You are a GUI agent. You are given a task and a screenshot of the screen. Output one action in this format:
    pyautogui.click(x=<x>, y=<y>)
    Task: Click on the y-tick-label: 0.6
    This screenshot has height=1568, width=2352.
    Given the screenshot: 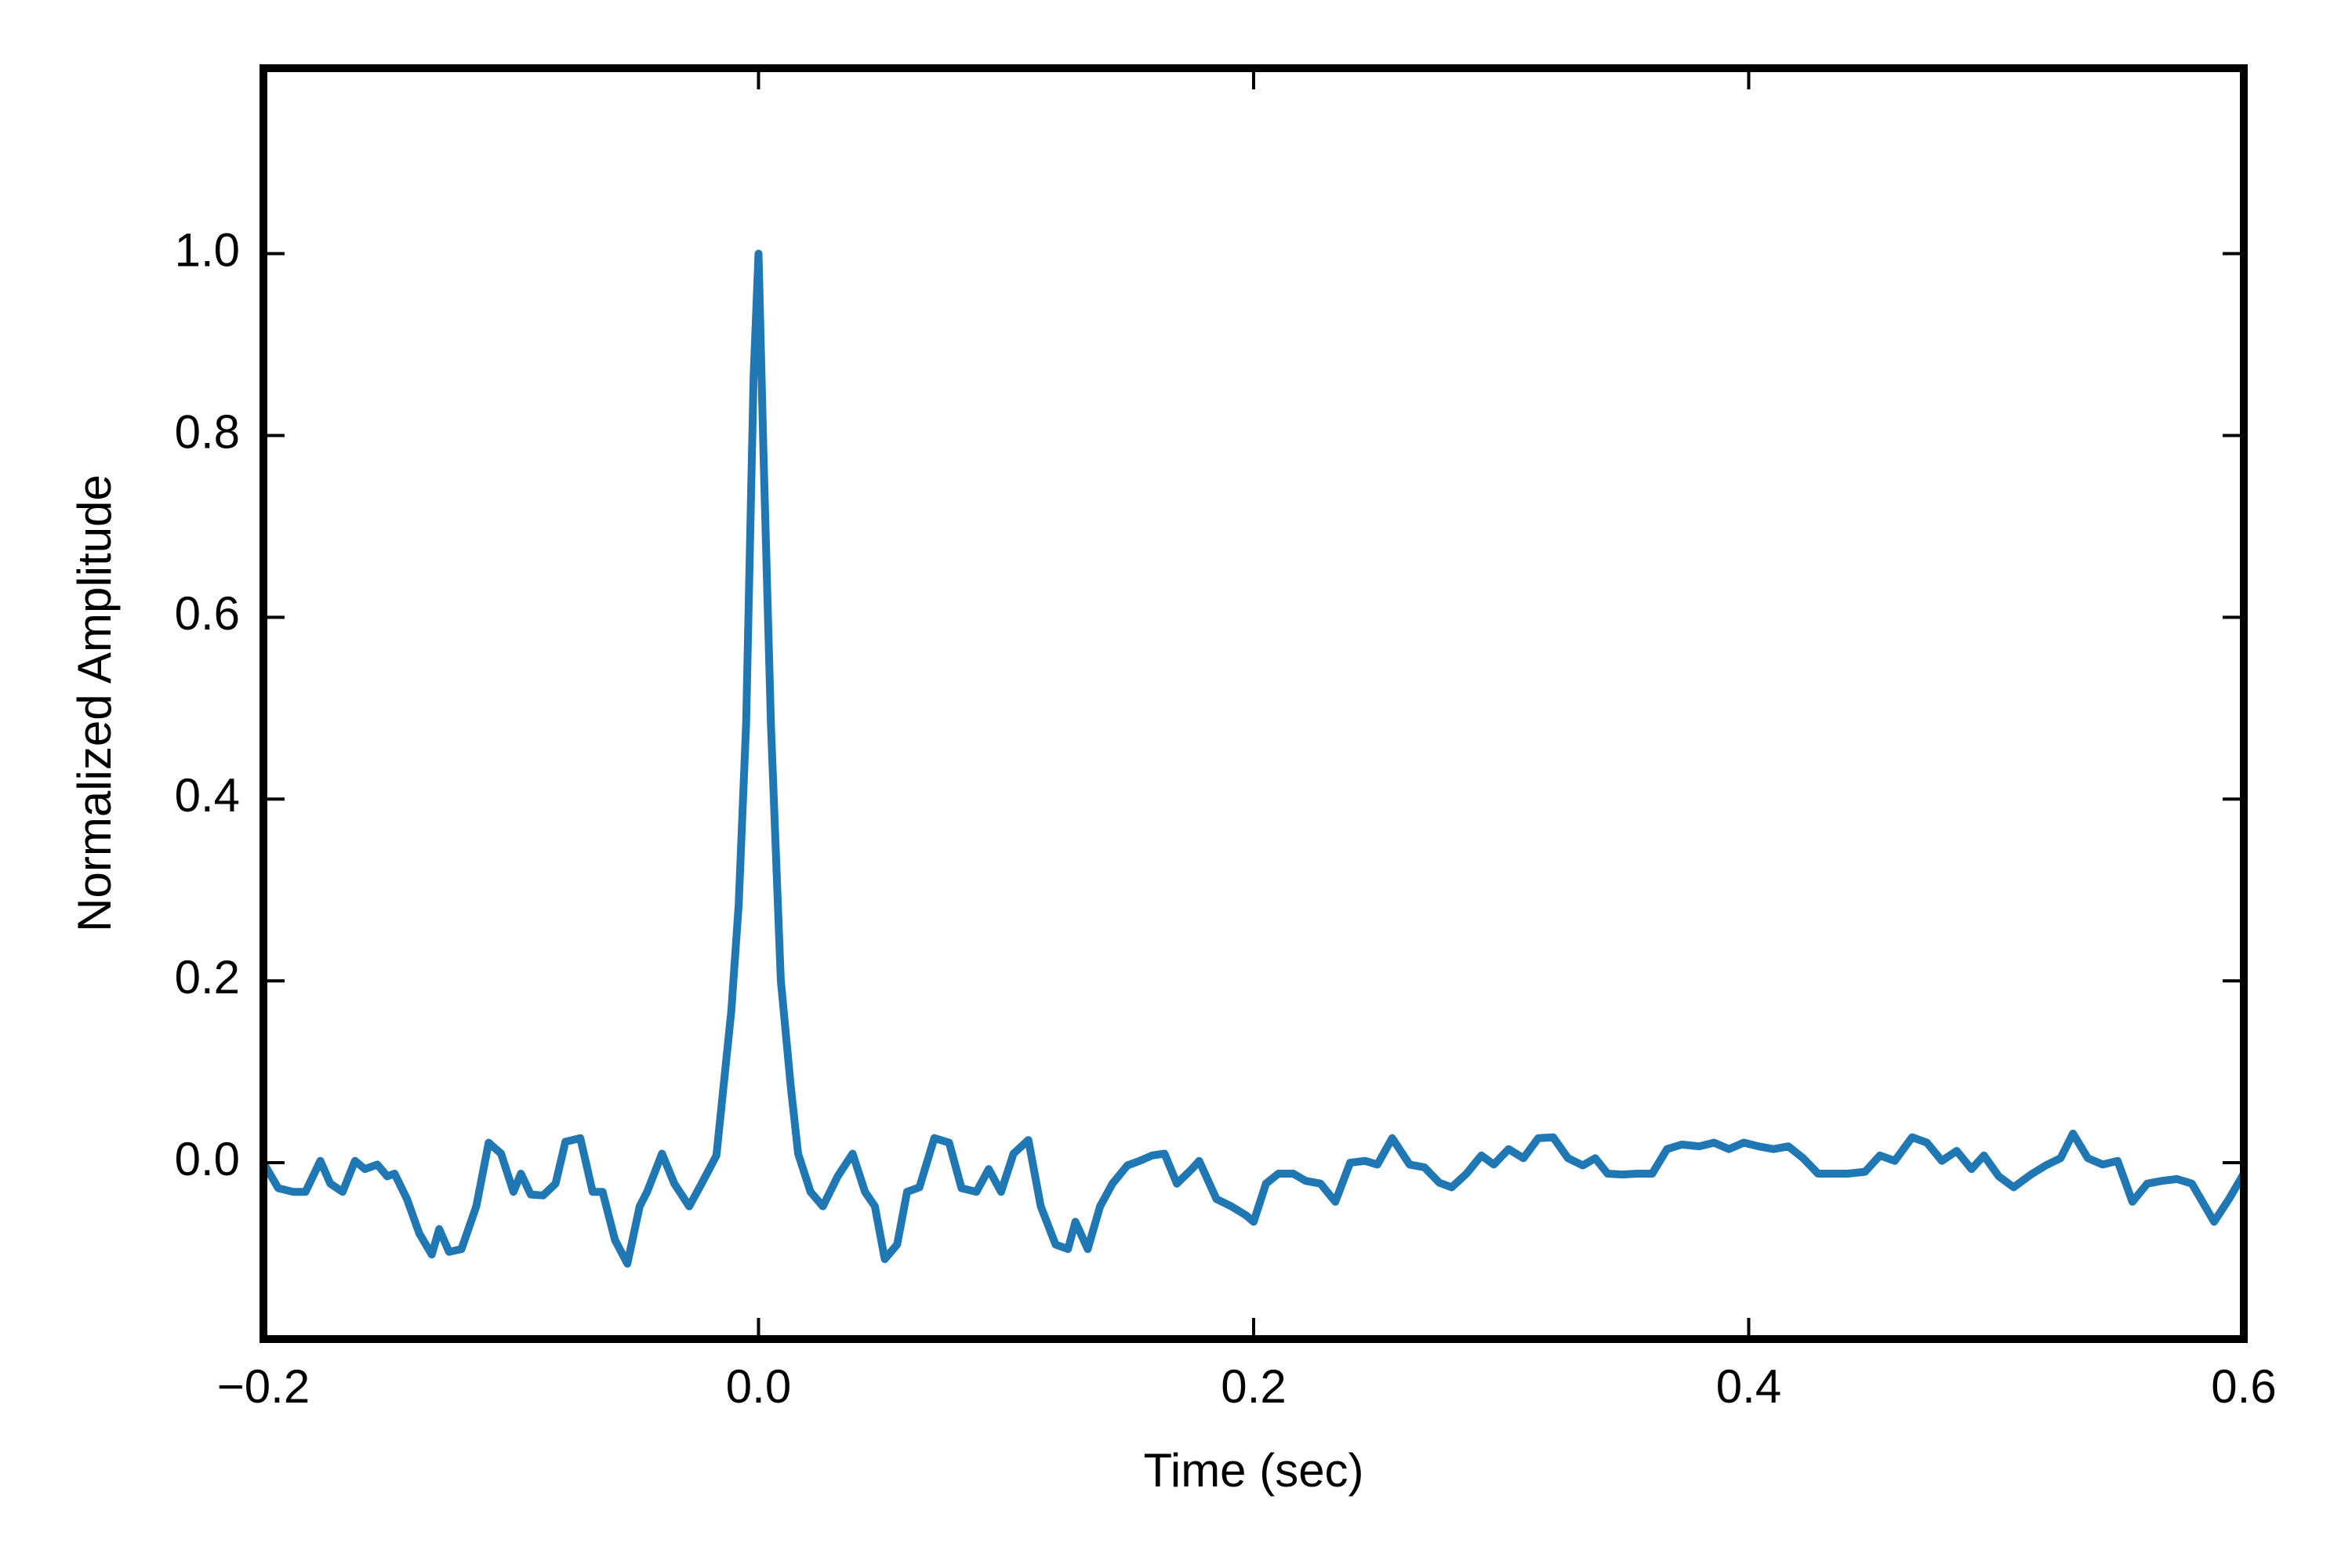 What is the action you would take?
    pyautogui.click(x=208, y=613)
    